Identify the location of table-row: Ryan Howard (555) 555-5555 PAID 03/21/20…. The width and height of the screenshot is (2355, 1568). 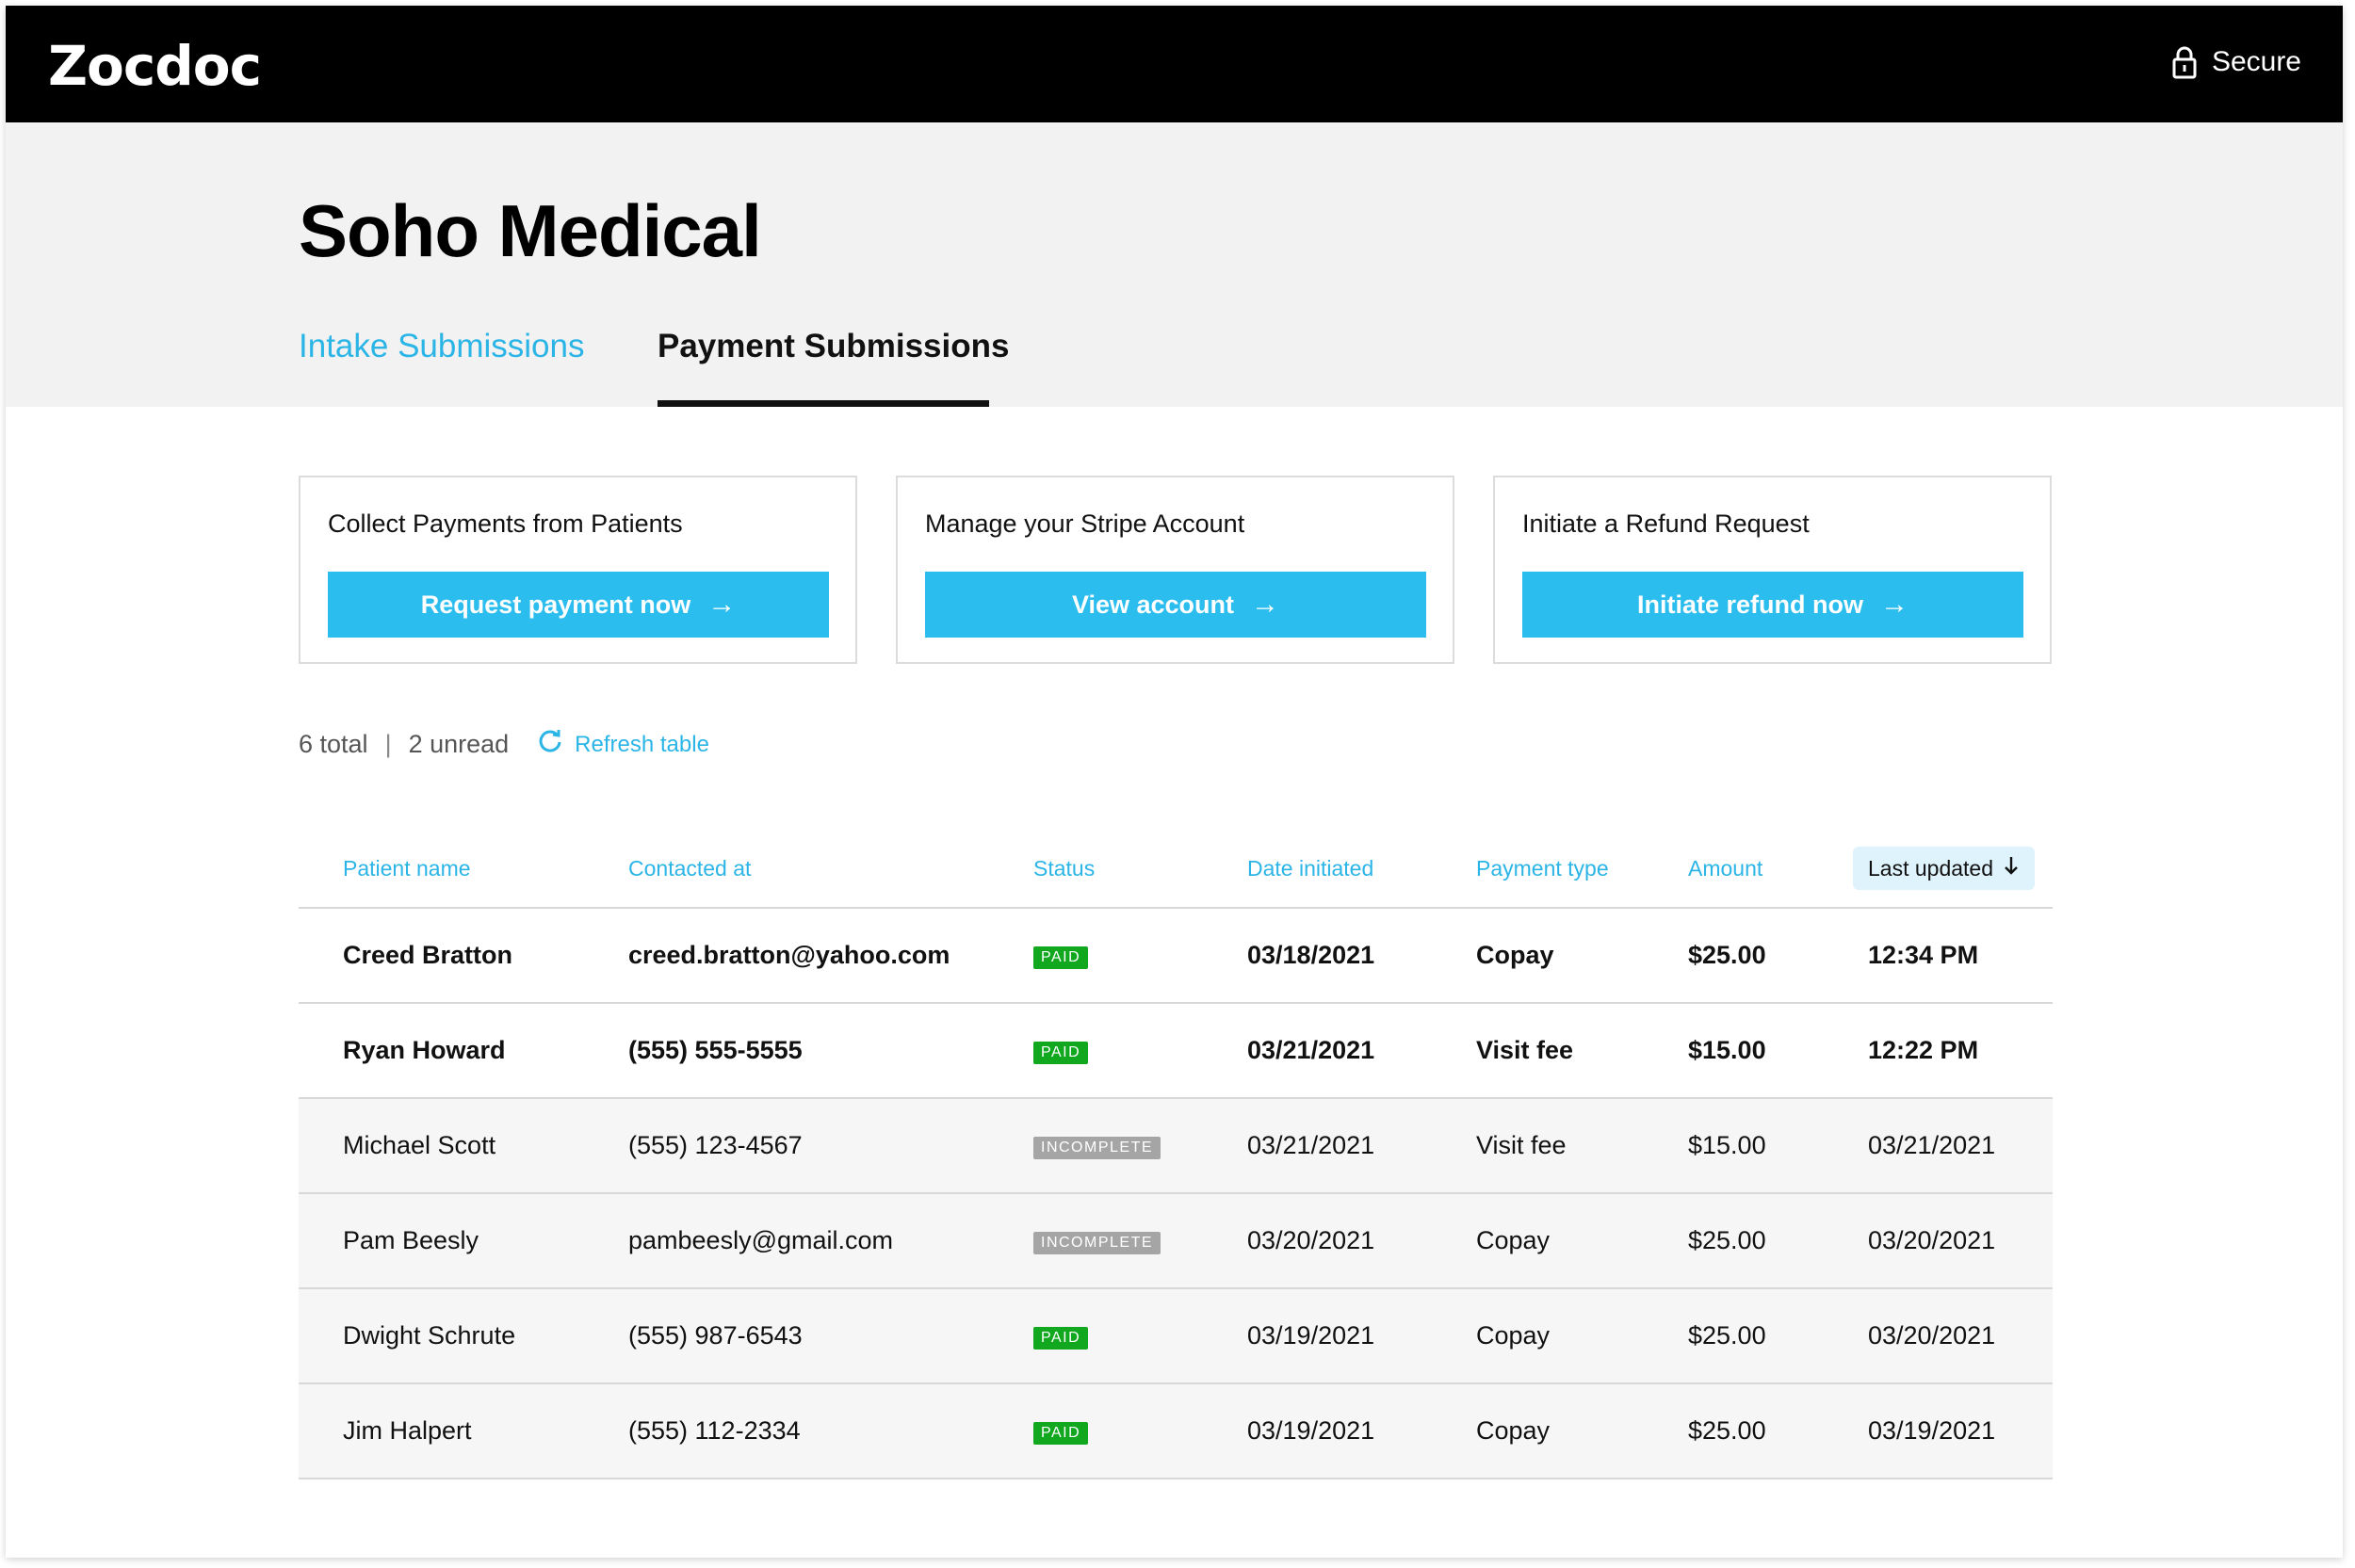
(1176, 1051).